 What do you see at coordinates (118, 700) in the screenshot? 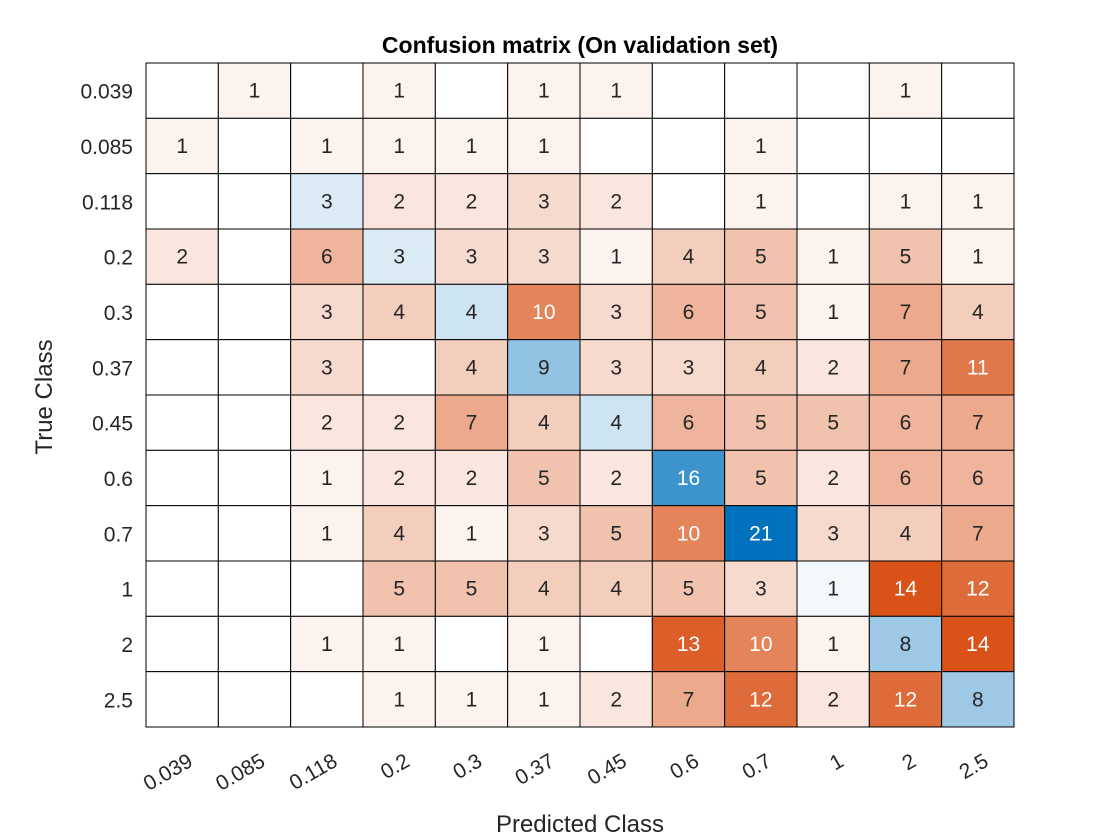
I see `y-tick-label: 2.5` at bounding box center [118, 700].